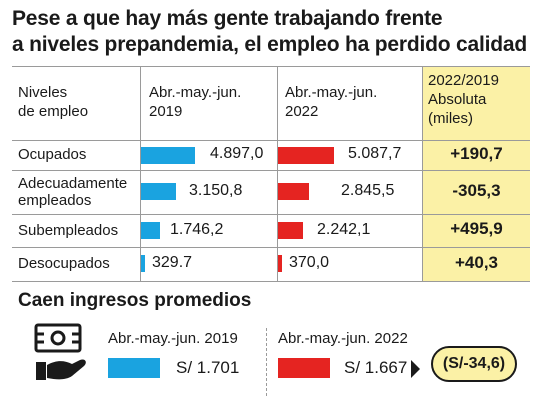  I want to click on arrow-right-icon, so click(415, 369).